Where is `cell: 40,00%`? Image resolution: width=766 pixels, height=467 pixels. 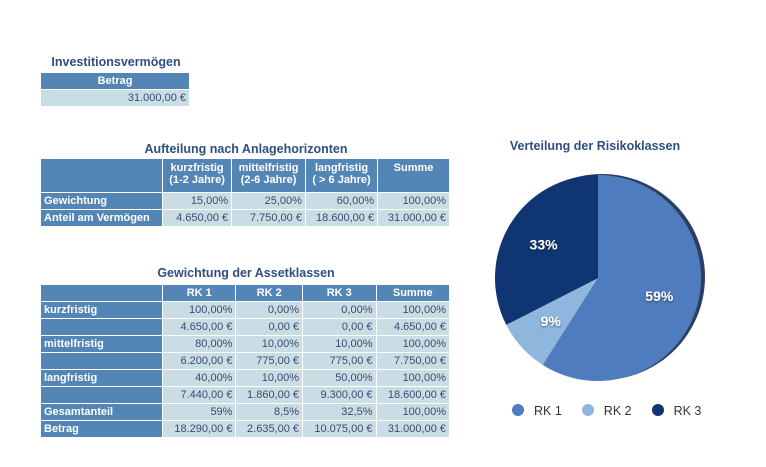
cell: 40,00% is located at coordinates (199, 378).